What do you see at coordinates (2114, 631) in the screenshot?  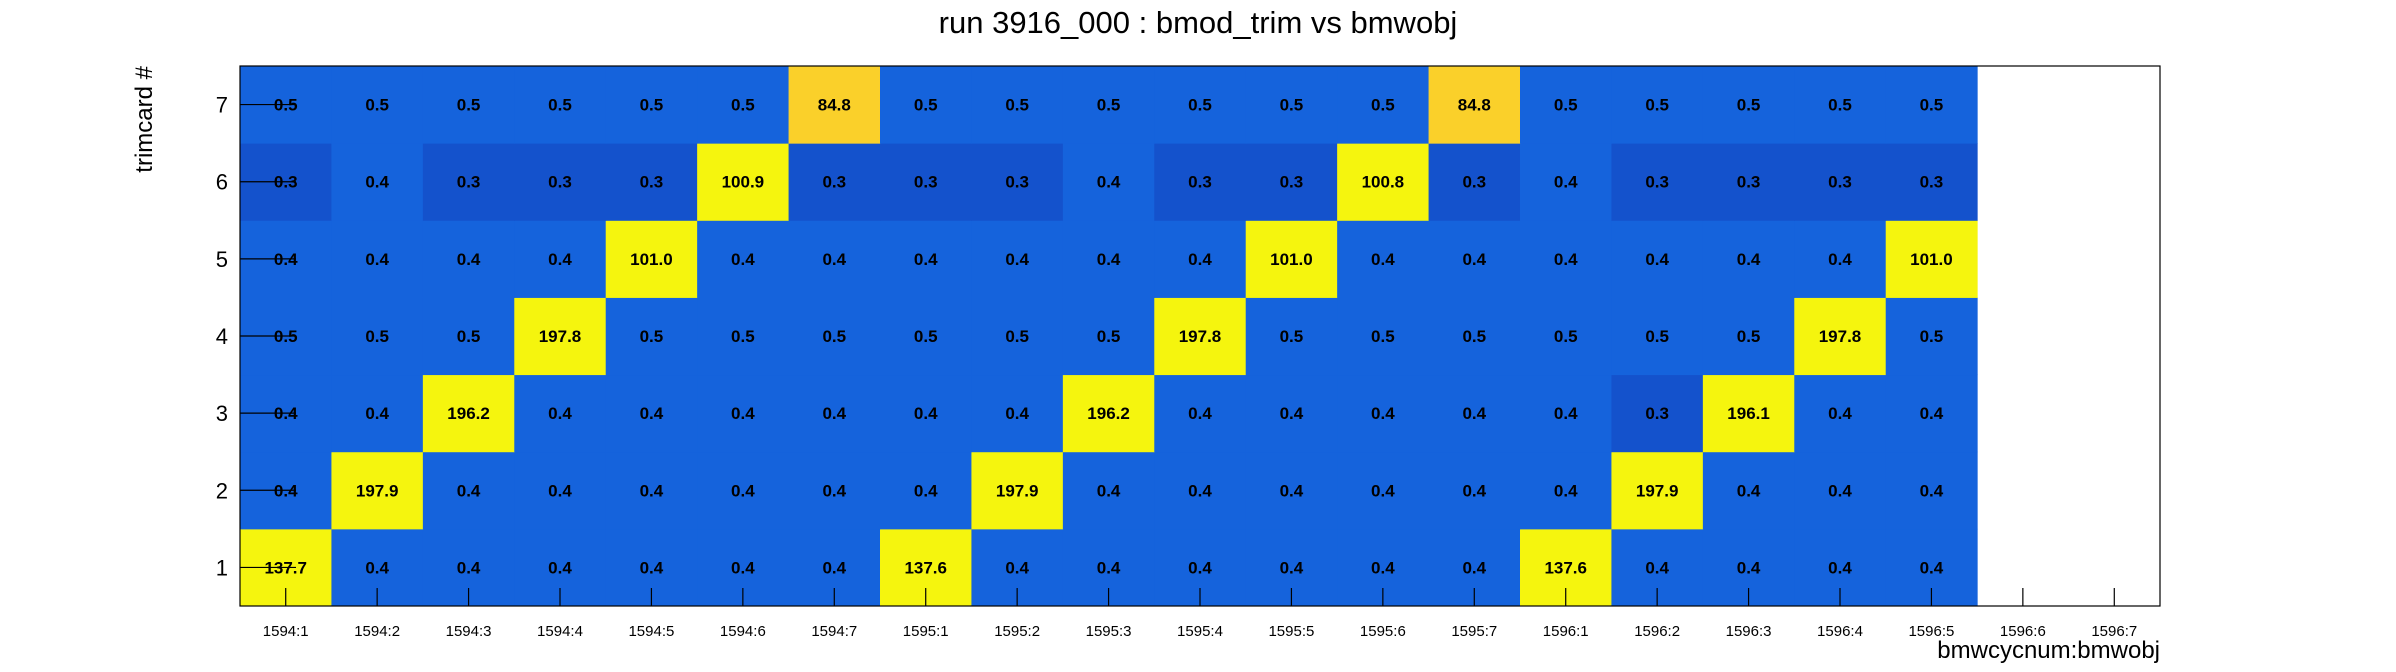 I see `x-tick-label: 1596:7` at bounding box center [2114, 631].